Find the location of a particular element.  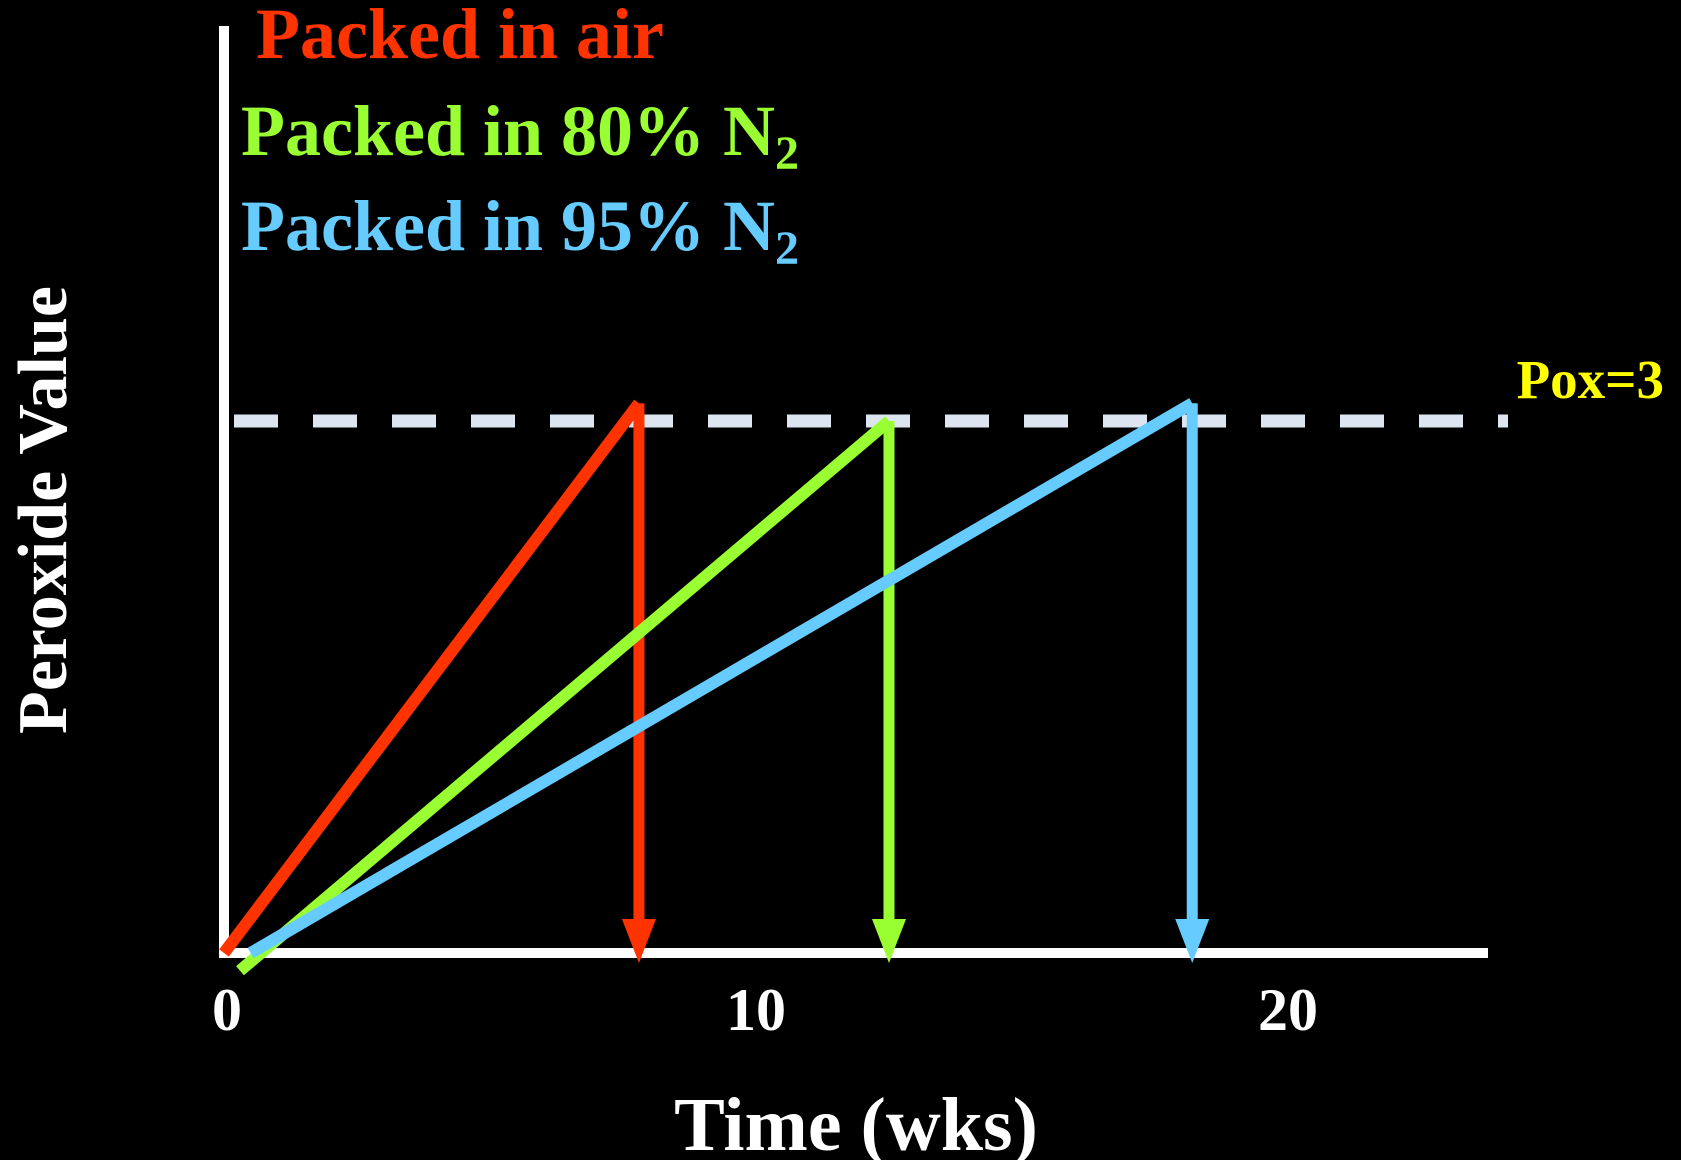

y-axis-title: Peroxide Value is located at coordinates (43, 510).